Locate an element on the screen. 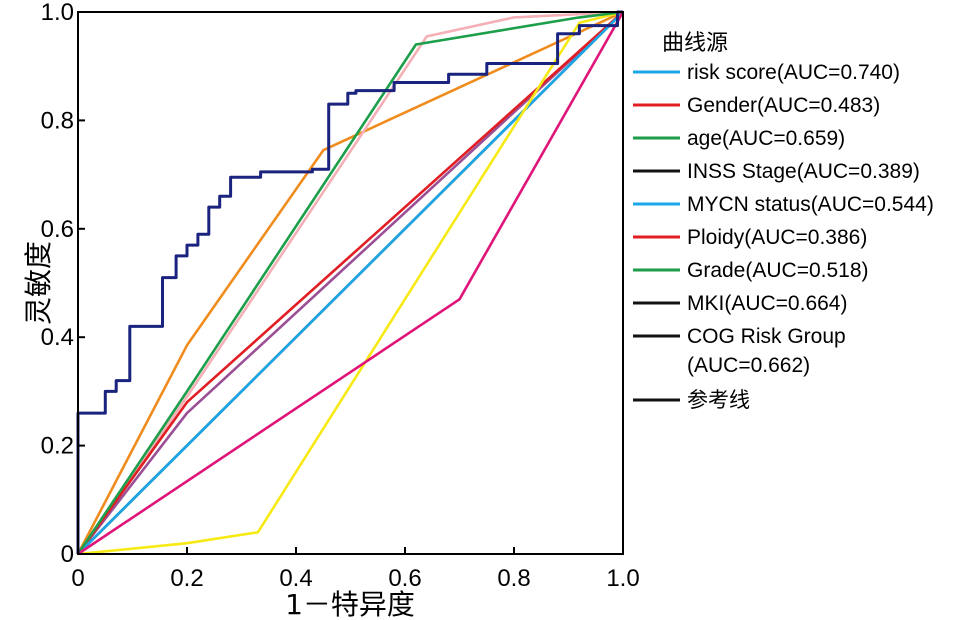  y-tick-label: 1.0 is located at coordinates (57, 13).